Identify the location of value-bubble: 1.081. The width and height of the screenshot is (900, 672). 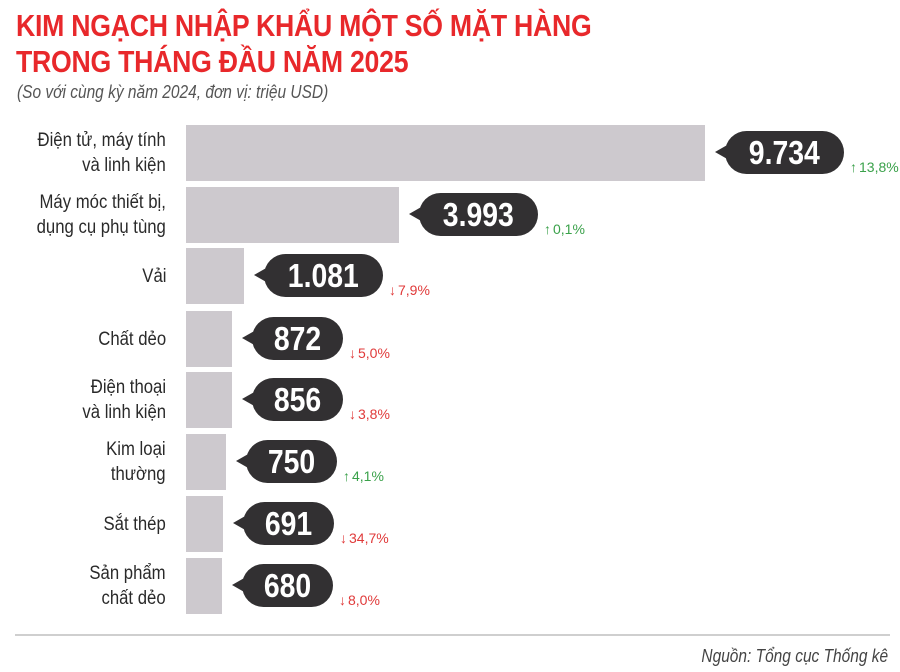
(318, 275).